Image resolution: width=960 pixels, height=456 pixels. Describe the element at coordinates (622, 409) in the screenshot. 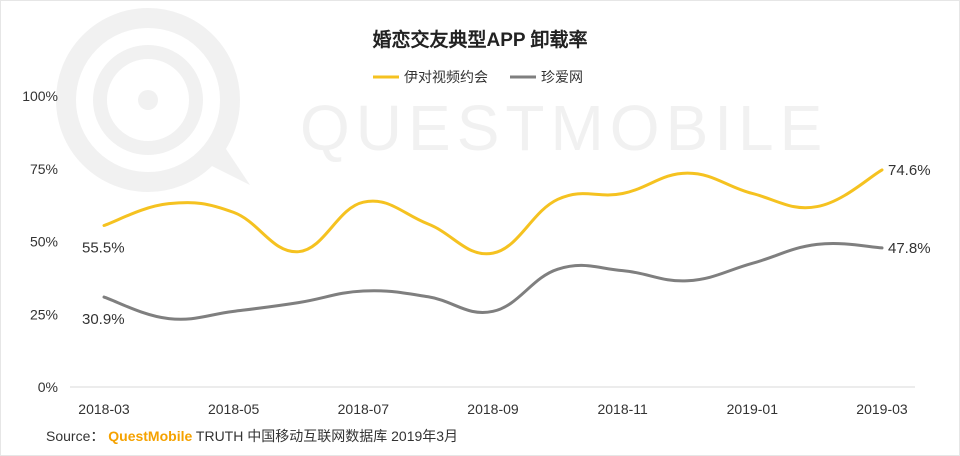

I see `x-tick-label: 2018-11` at that location.